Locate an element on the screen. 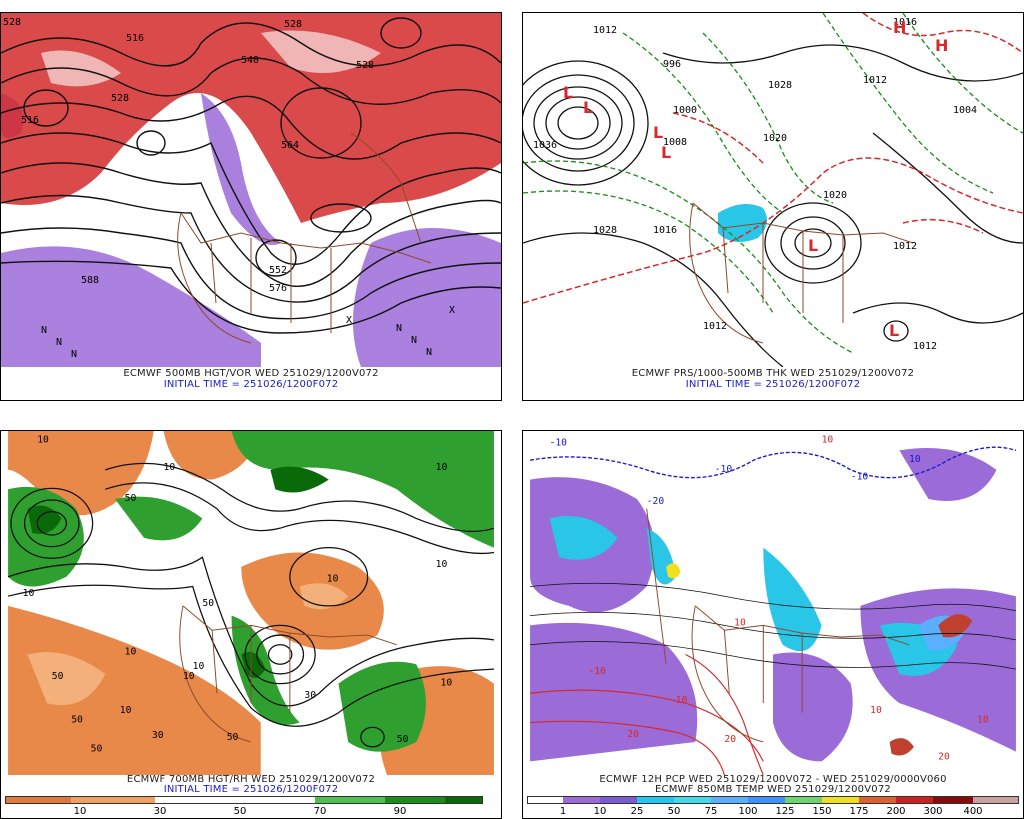 The height and width of the screenshot is (819, 1024). colorbar-tick: 1 is located at coordinates (563, 811).